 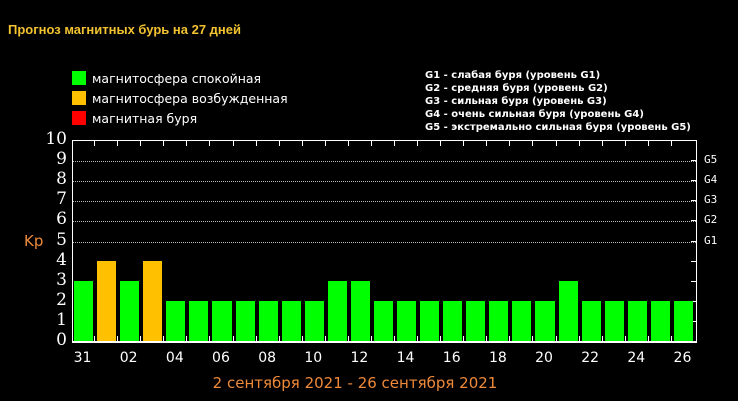 I want to click on g-level-label: G4, so click(x=711, y=180).